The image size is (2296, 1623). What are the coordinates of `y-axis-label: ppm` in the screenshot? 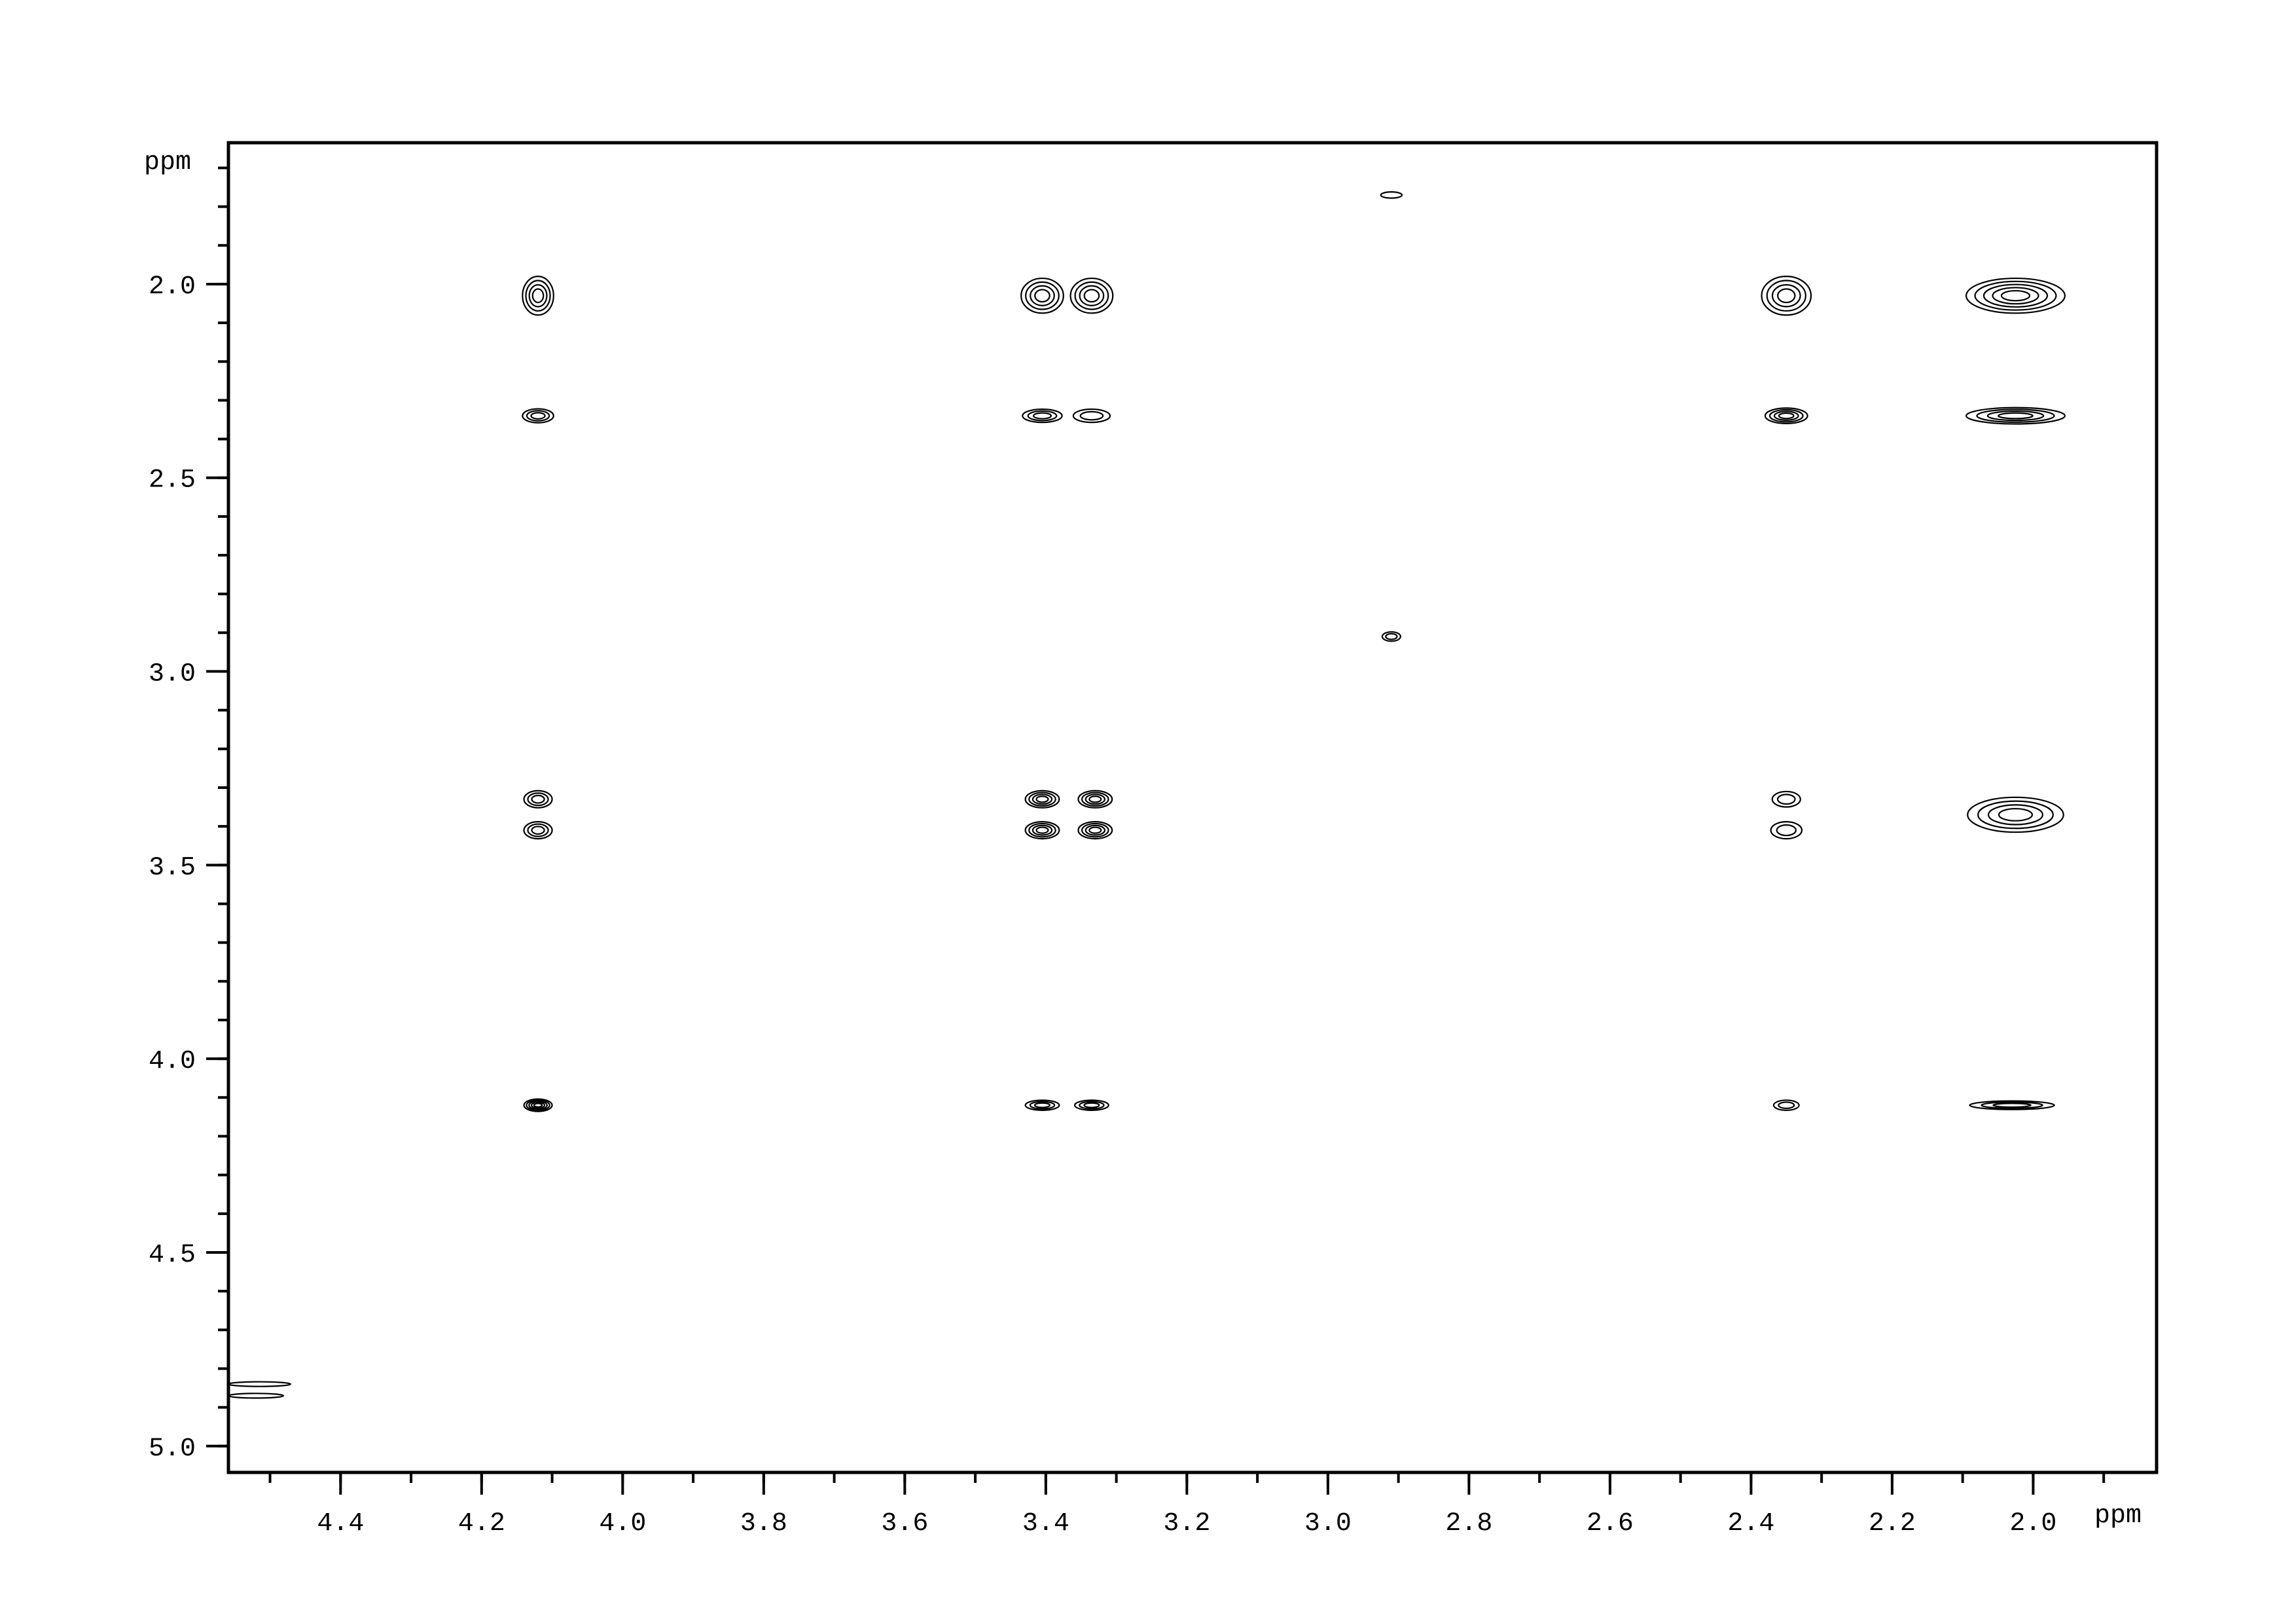 It's located at (167, 162).